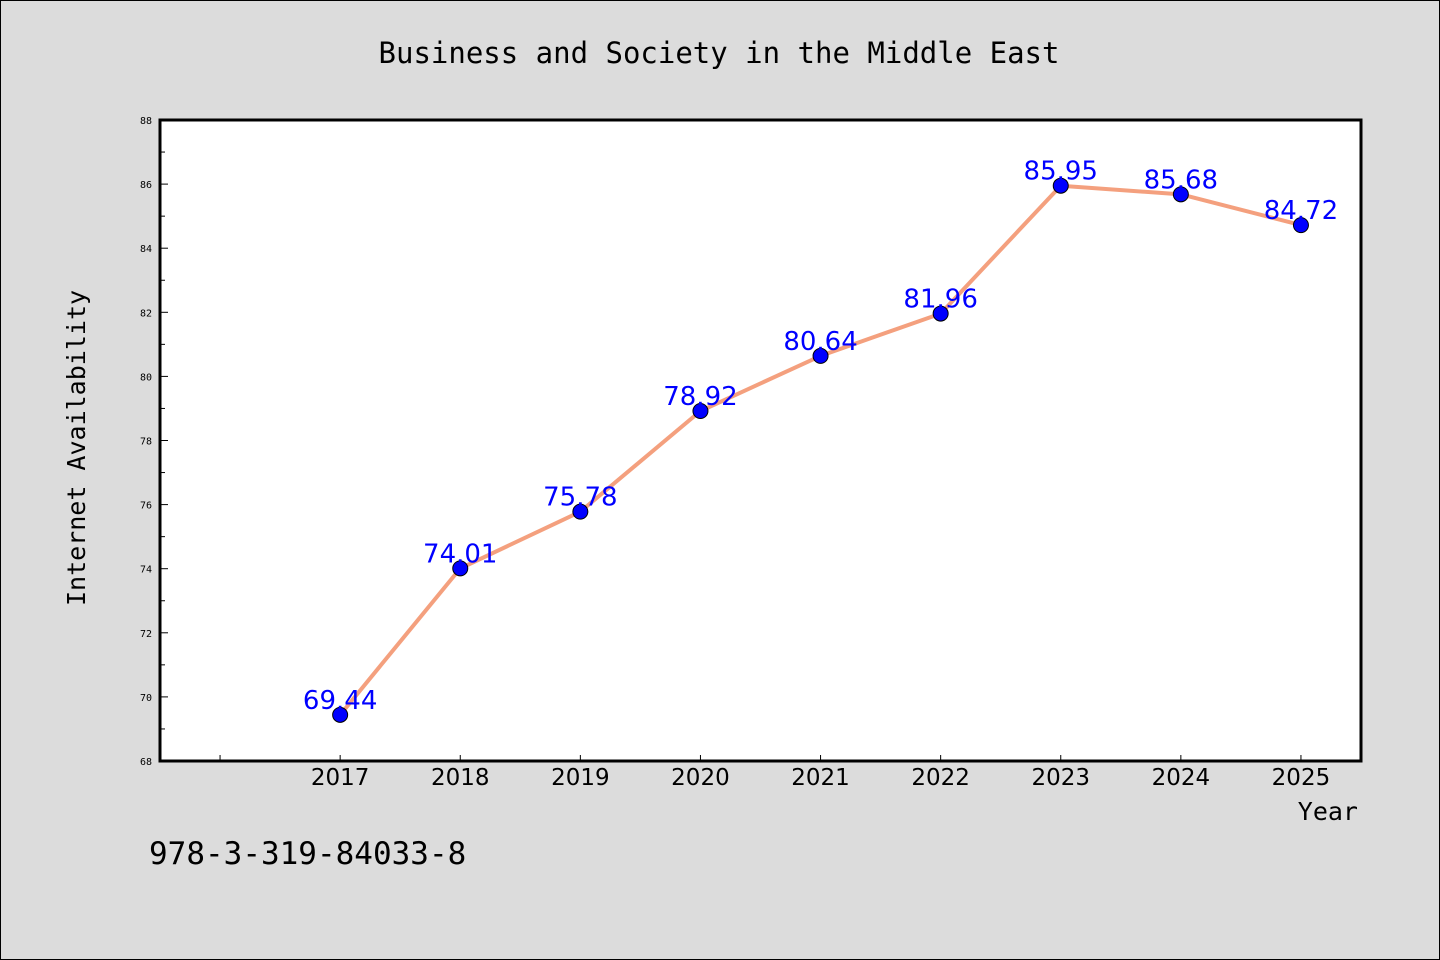  Describe the element at coordinates (146, 442) in the screenshot. I see `y-tick-label: 78` at that location.